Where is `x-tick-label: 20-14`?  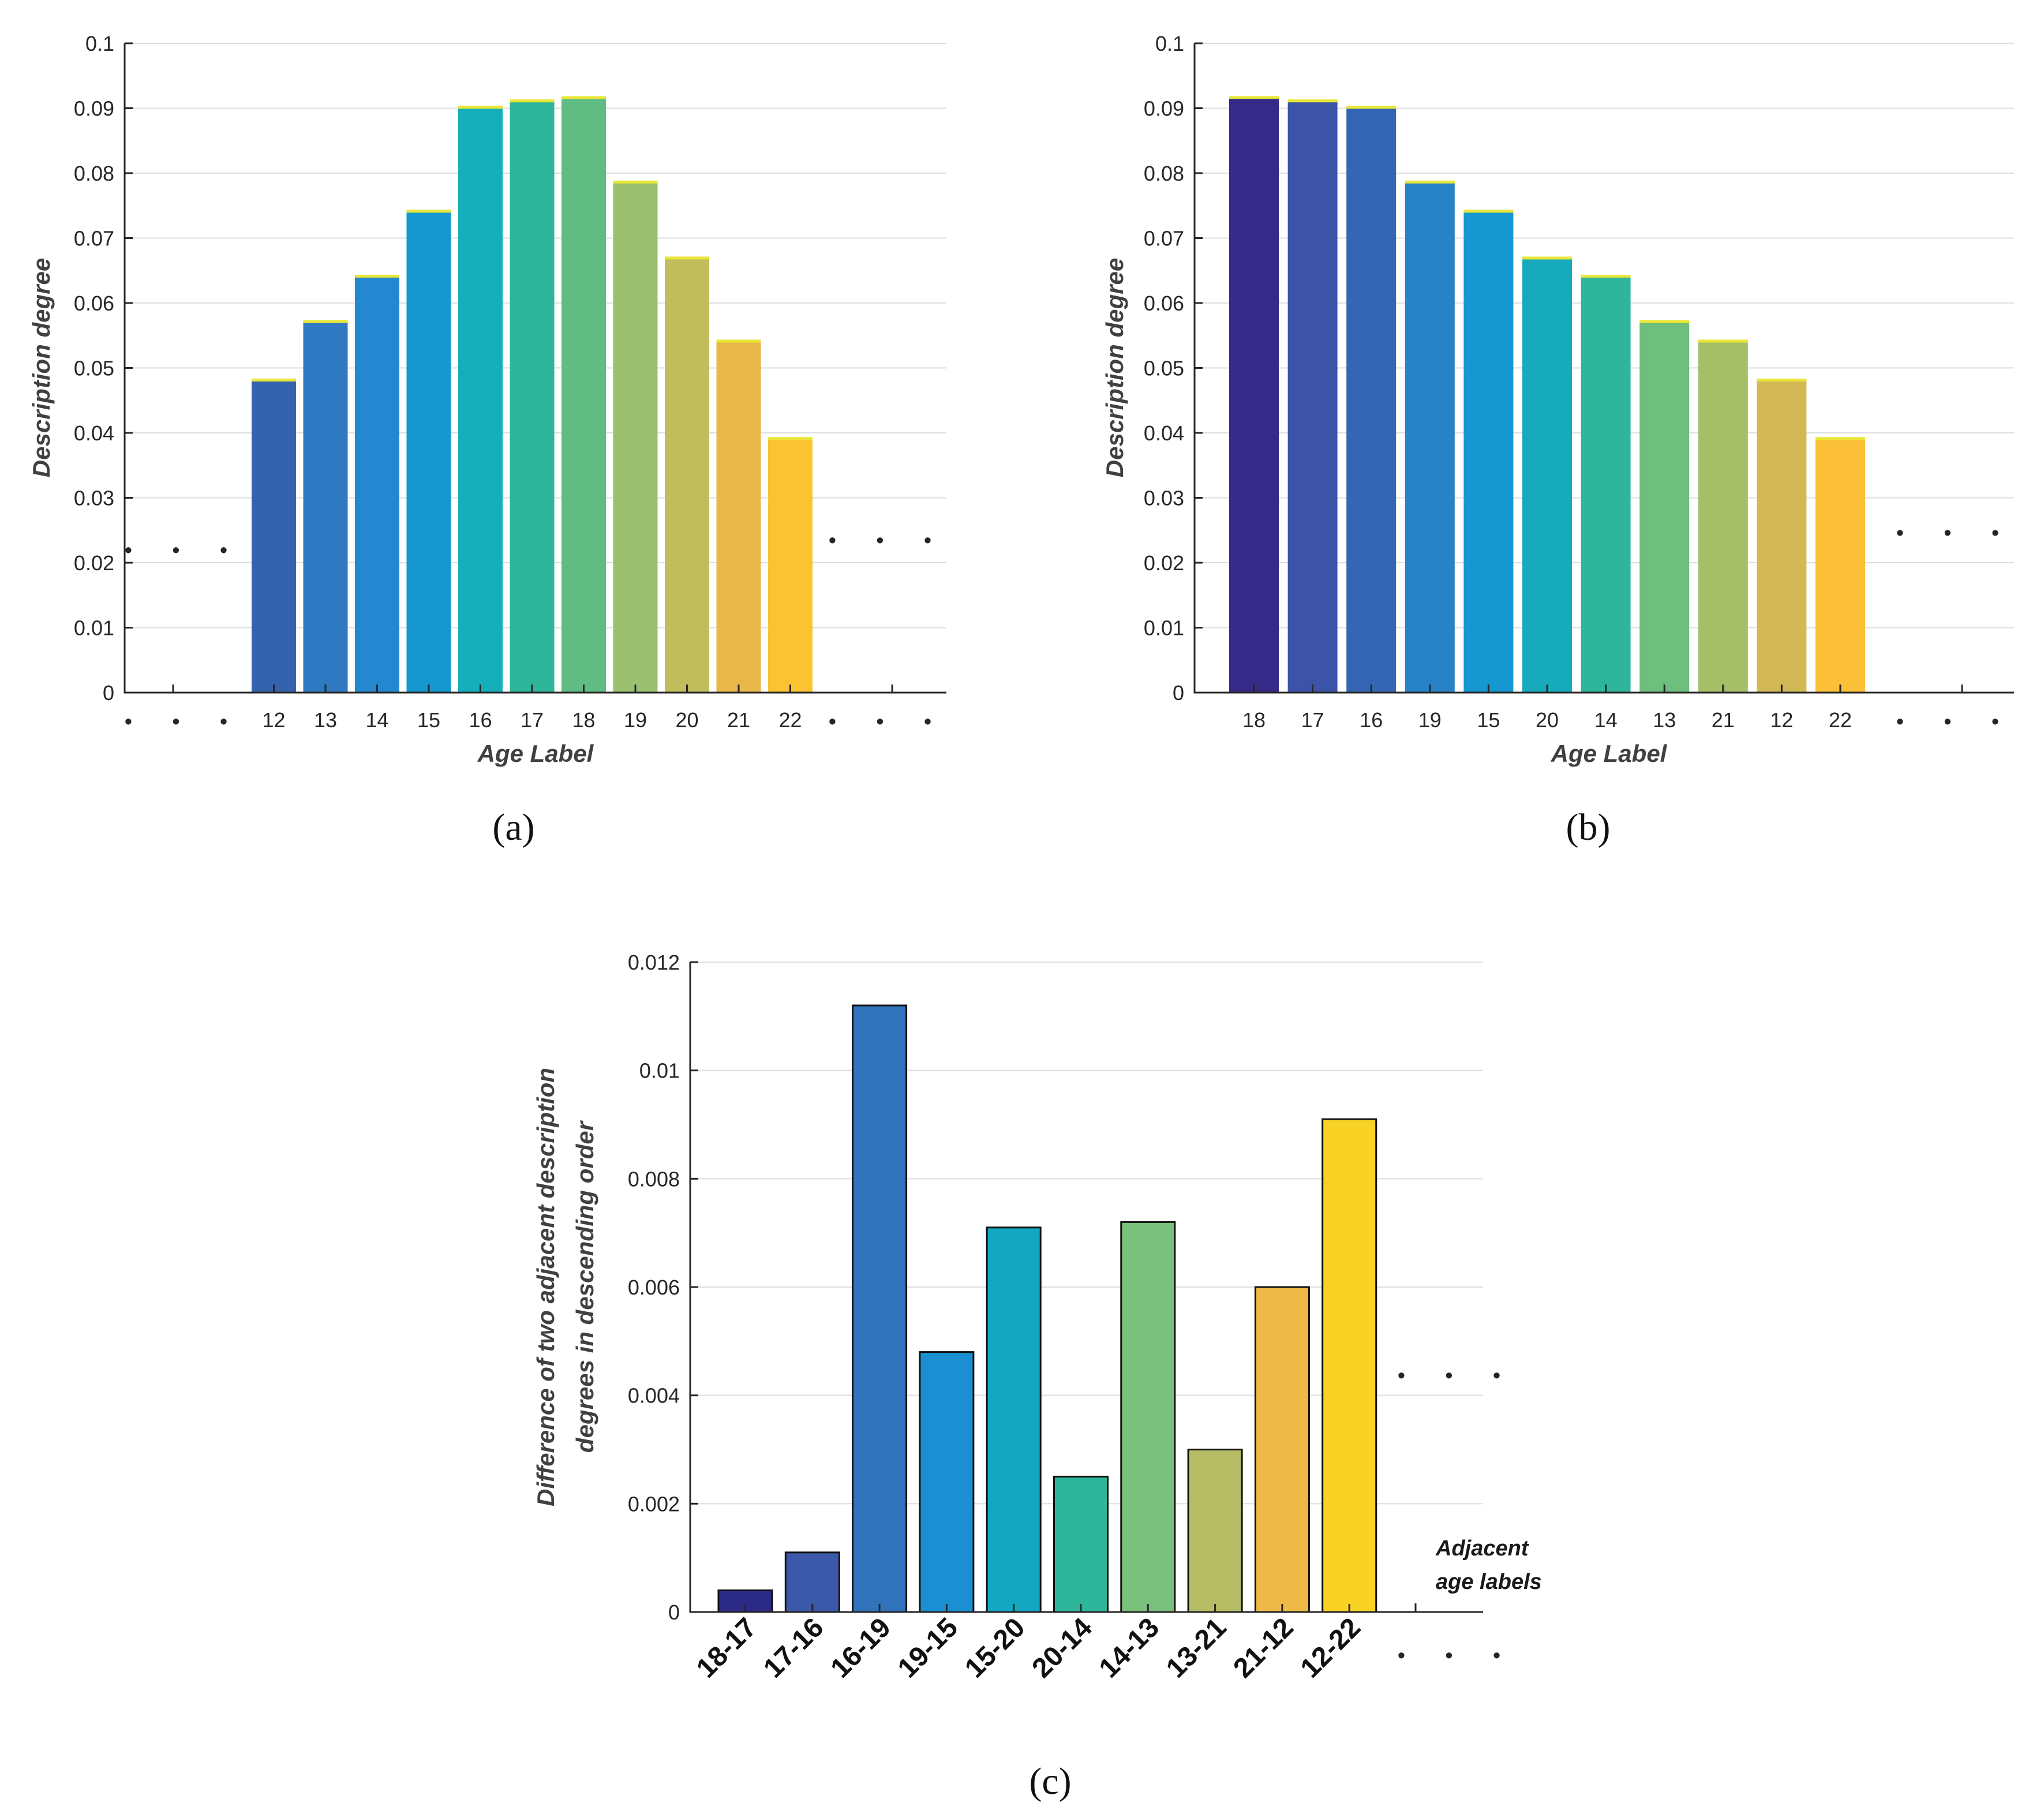
x-tick-label: 20-14 is located at coordinates (1062, 1648).